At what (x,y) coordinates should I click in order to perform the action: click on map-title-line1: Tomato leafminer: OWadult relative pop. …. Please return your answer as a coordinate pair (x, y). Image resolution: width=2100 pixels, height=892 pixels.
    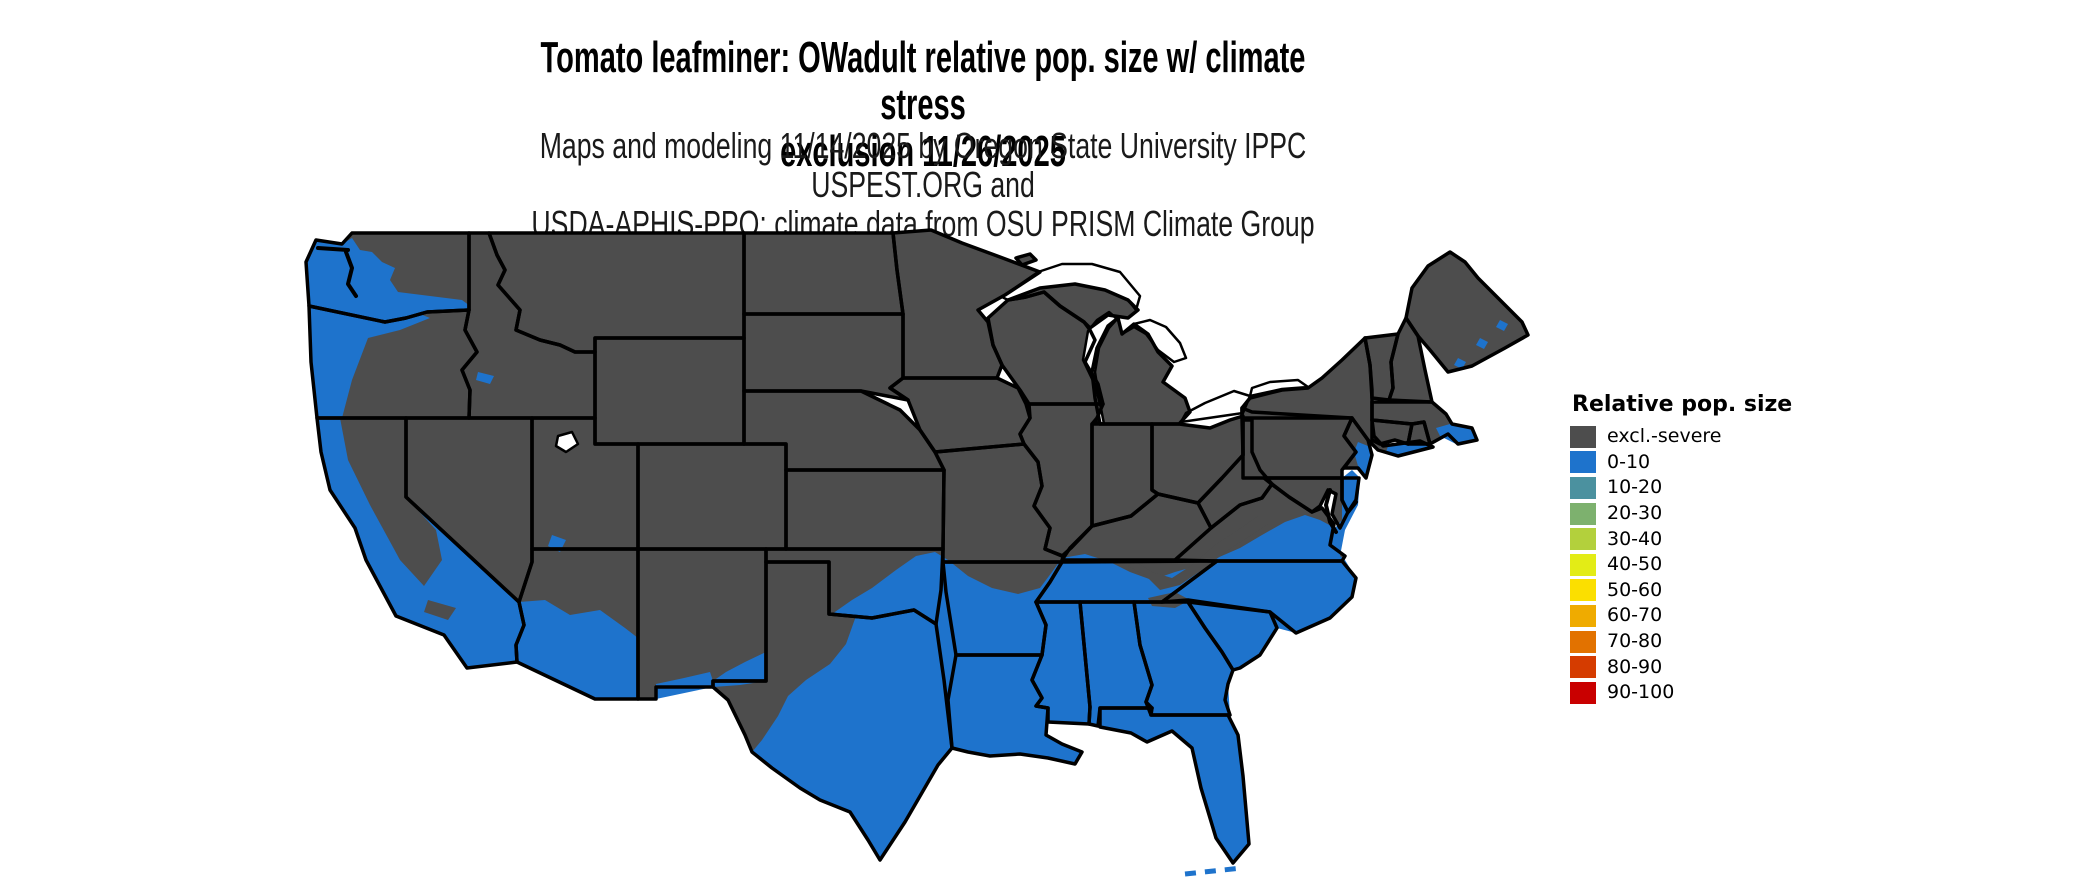
    Looking at the image, I should click on (923, 81).